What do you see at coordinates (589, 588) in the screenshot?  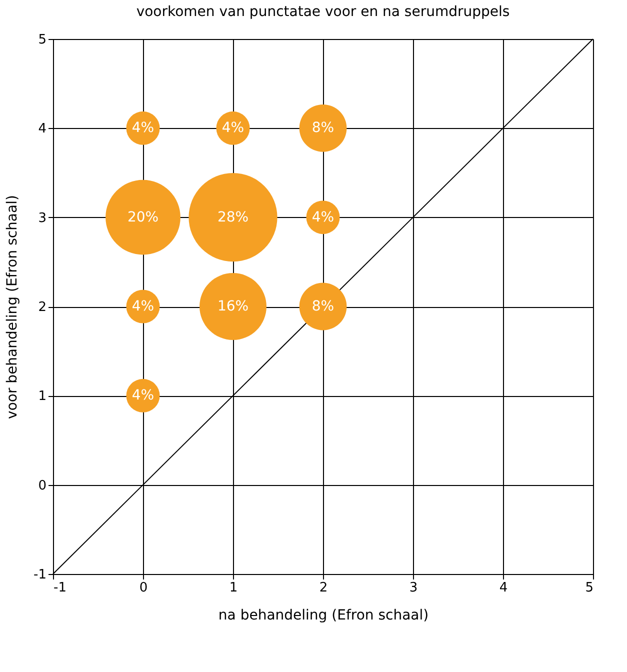 I see `x-tick-label: 5` at bounding box center [589, 588].